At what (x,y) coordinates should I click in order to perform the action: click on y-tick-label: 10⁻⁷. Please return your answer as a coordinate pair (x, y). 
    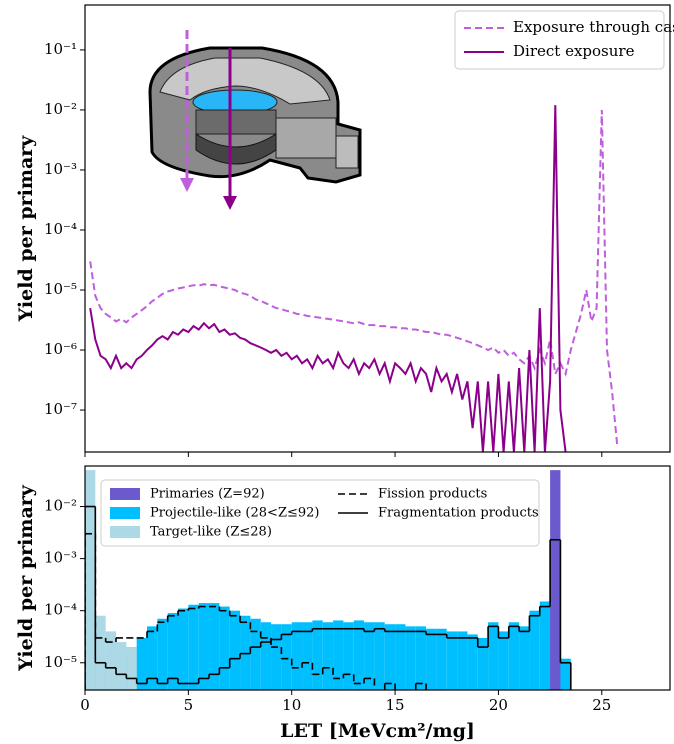
    Looking at the image, I should click on (60, 409).